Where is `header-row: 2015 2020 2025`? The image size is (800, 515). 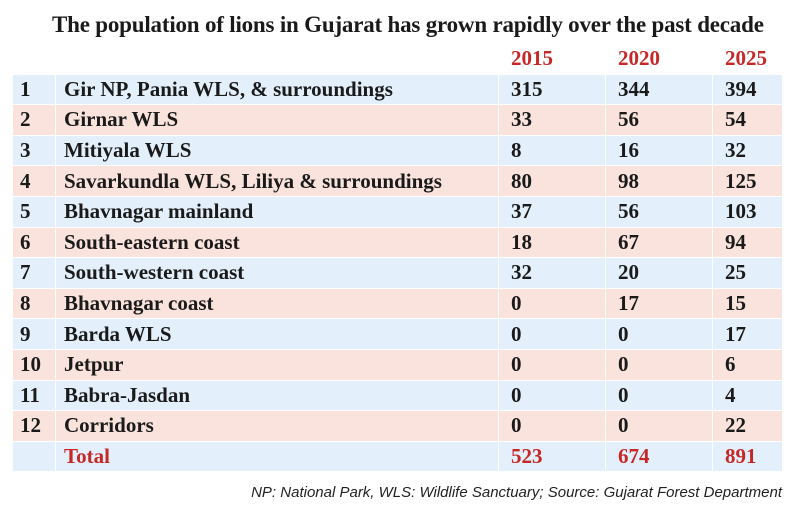
header-row: 2015 2020 2025 is located at coordinates (397, 59).